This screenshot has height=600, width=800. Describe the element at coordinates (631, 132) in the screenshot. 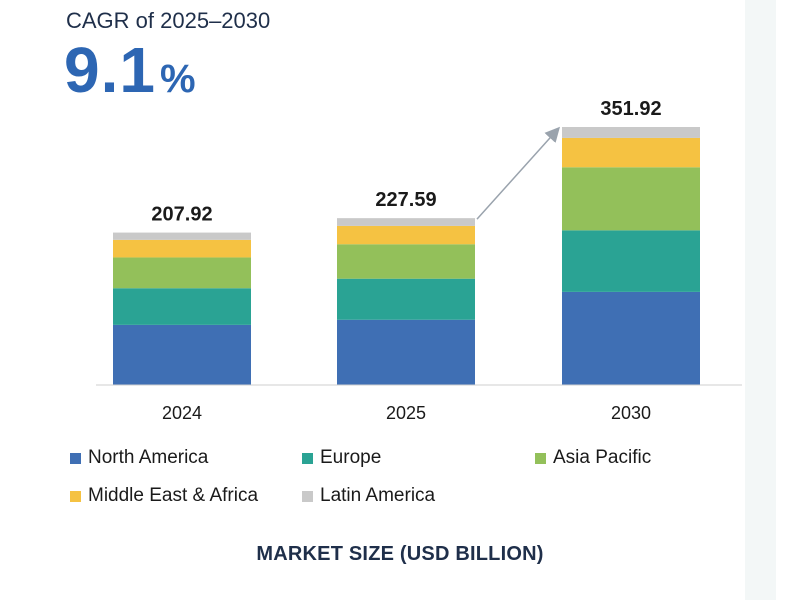

I see `bar-segment-2030-latin-america` at that location.